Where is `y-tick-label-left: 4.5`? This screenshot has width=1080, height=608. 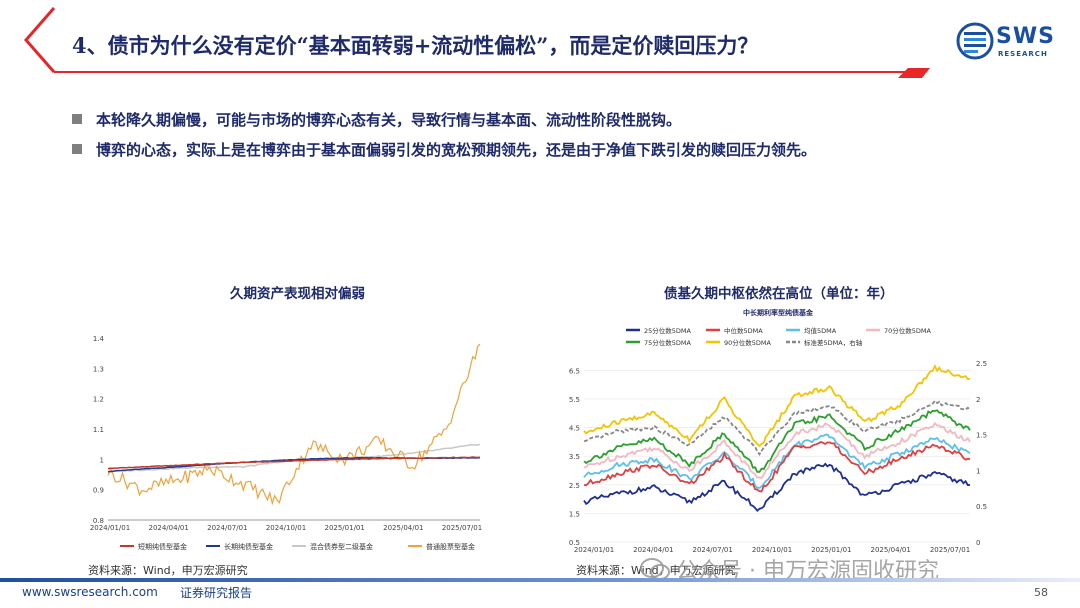
y-tick-label-left: 4.5 is located at coordinates (574, 429).